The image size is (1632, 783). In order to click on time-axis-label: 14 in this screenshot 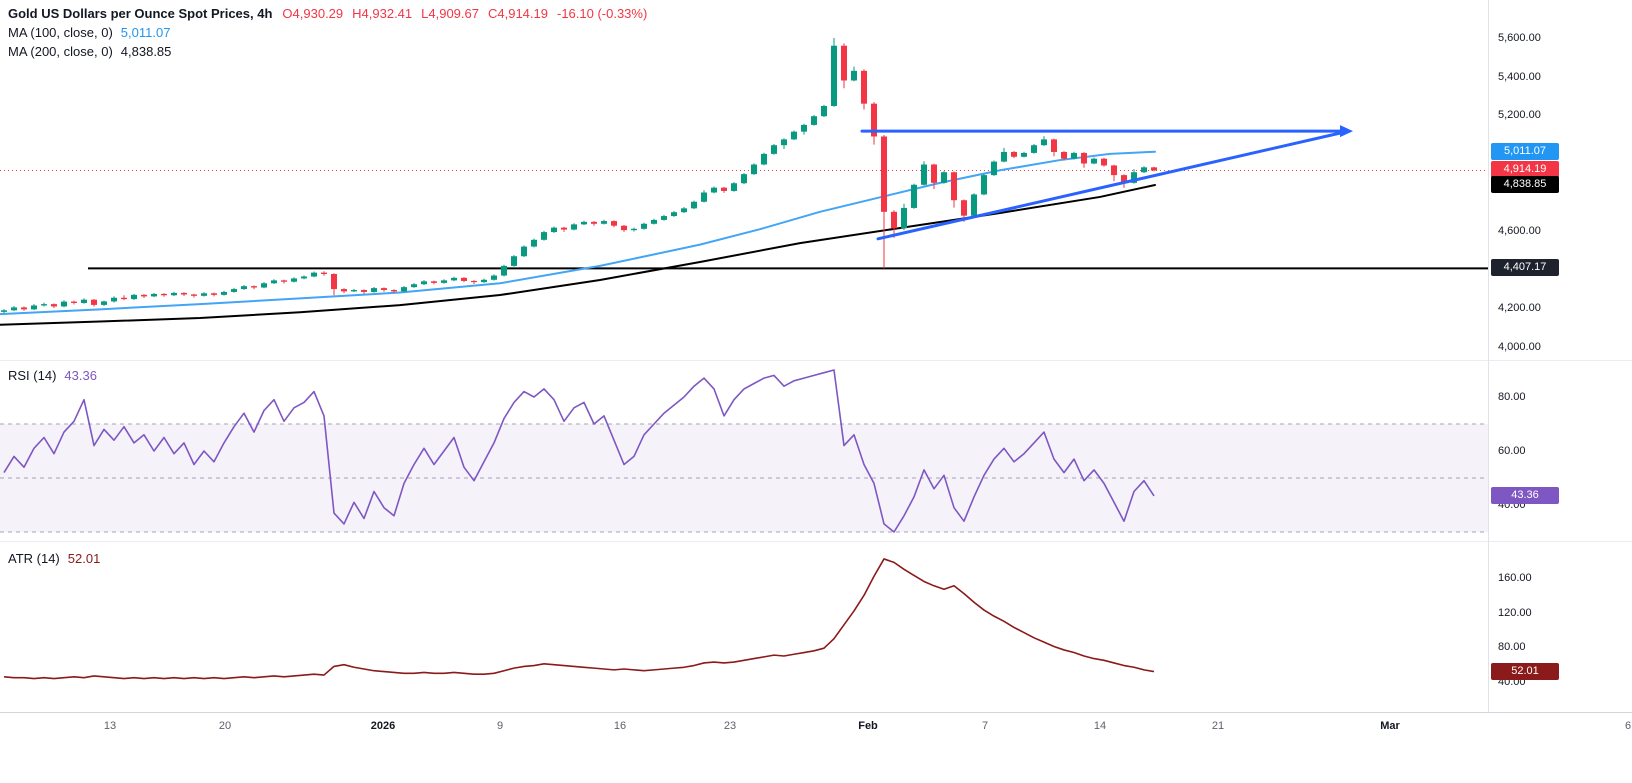, I will do `click(1100, 726)`.